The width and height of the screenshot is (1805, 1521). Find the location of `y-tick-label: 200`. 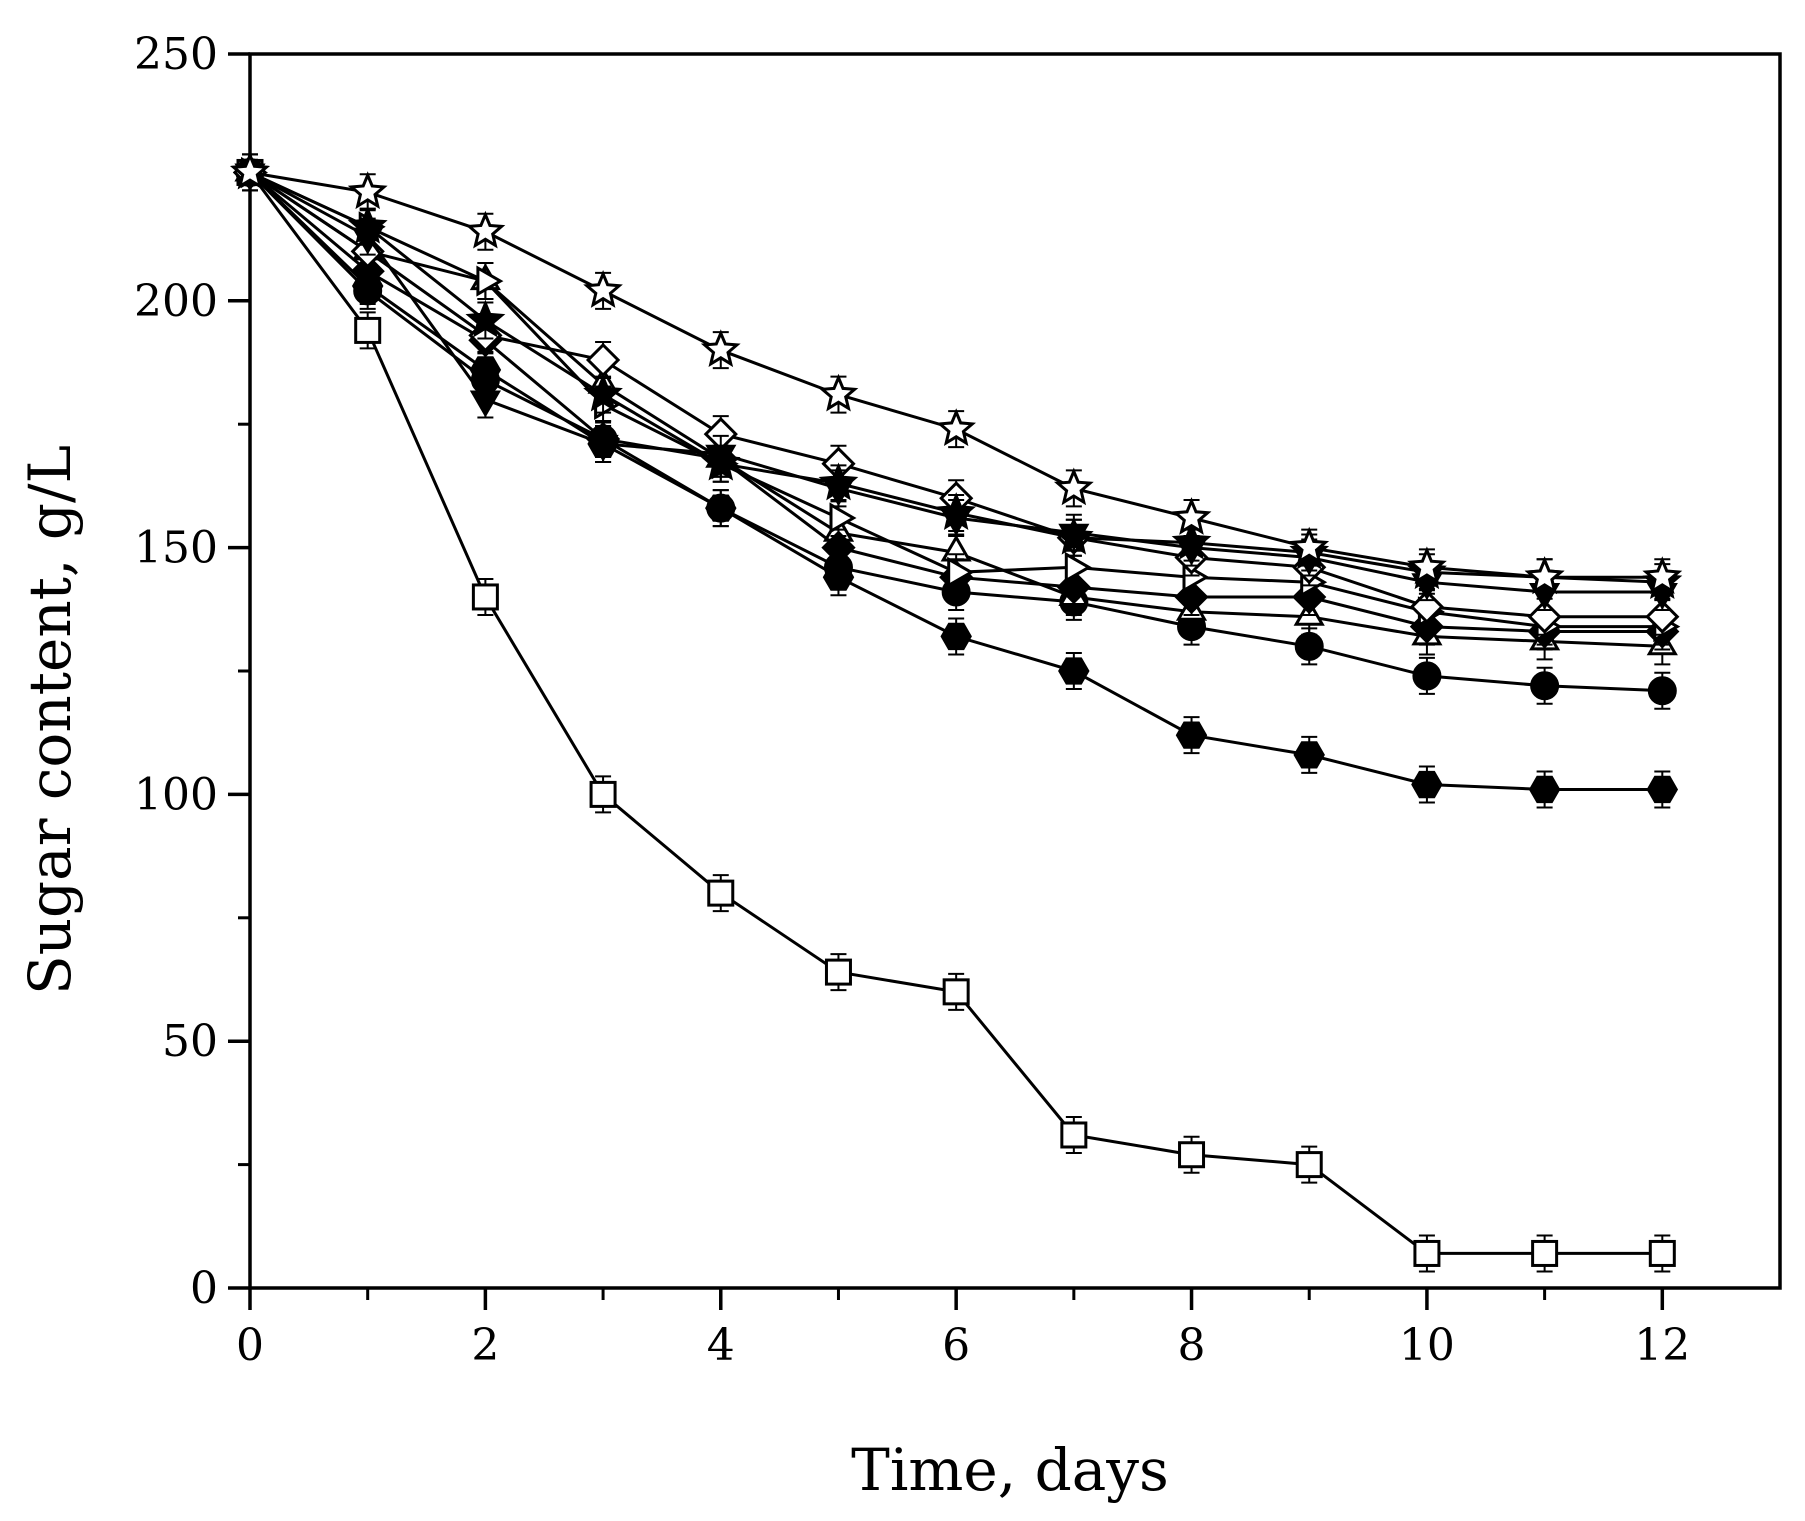

y-tick-label: 200 is located at coordinates (176, 301).